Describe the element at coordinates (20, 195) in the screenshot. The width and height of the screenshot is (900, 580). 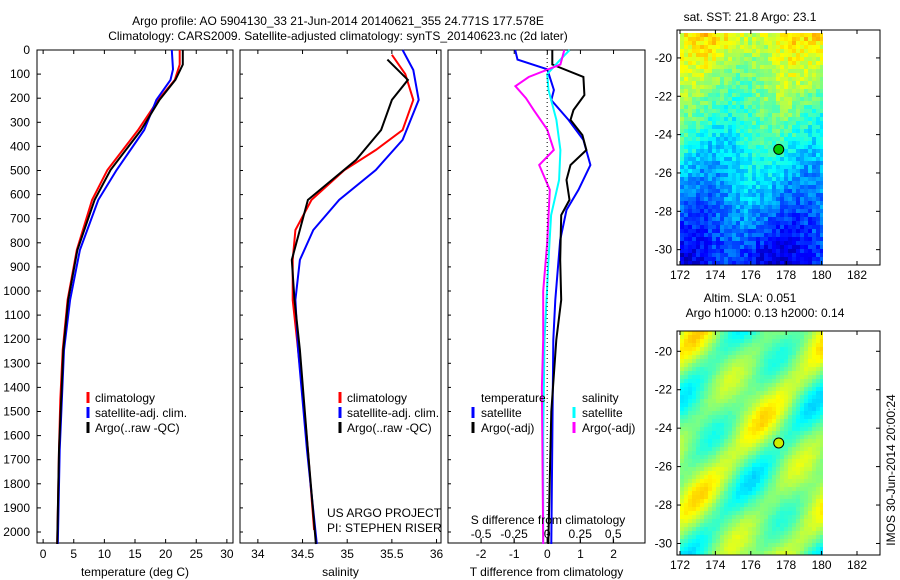
I see `y-tick-label: 600` at that location.